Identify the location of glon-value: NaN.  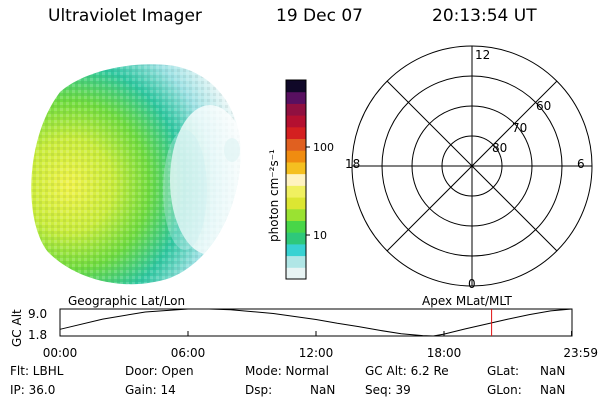
(553, 390).